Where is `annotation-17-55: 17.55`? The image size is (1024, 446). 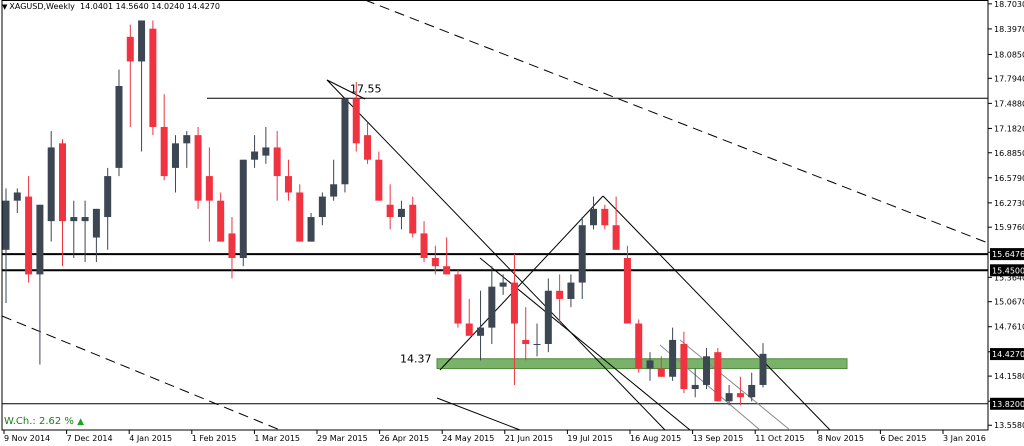 annotation-17-55: 17.55 is located at coordinates (366, 88).